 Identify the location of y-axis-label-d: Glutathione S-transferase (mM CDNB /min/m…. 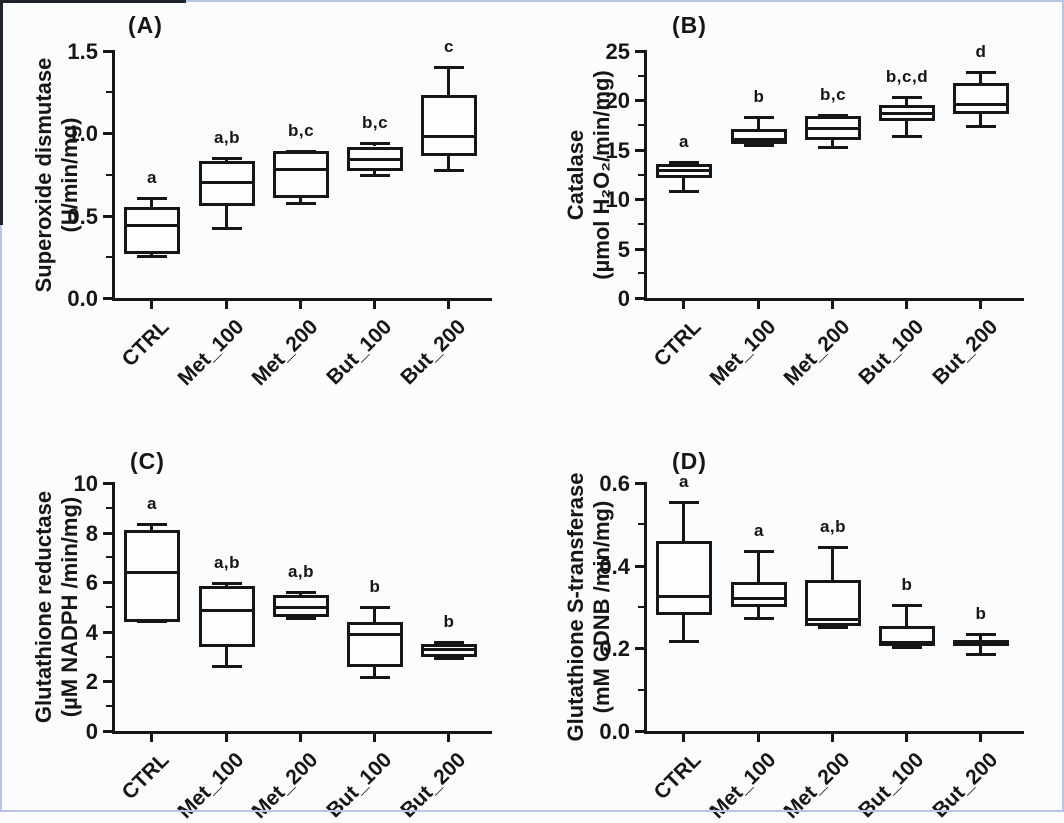
(589, 607).